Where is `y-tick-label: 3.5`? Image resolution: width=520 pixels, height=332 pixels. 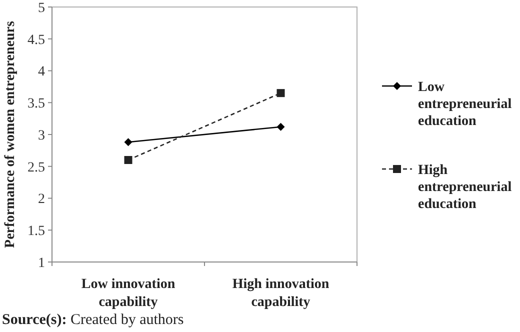
y-tick-label: 3.5 is located at coordinates (36, 104).